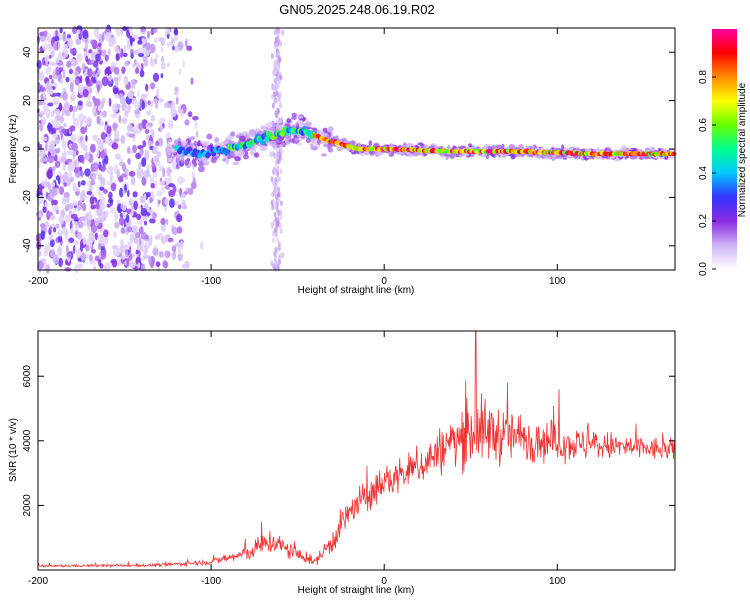 Image resolution: width=750 pixels, height=600 pixels. I want to click on spectrogram-y-label: Frequency (Hz), so click(13, 149).